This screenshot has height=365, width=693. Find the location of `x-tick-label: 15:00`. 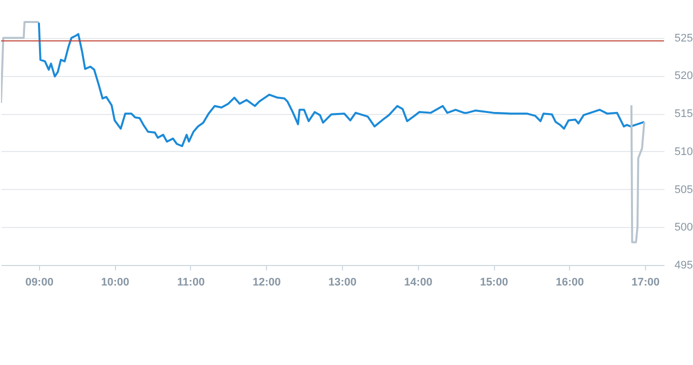

x-tick-label: 15:00 is located at coordinates (494, 282).